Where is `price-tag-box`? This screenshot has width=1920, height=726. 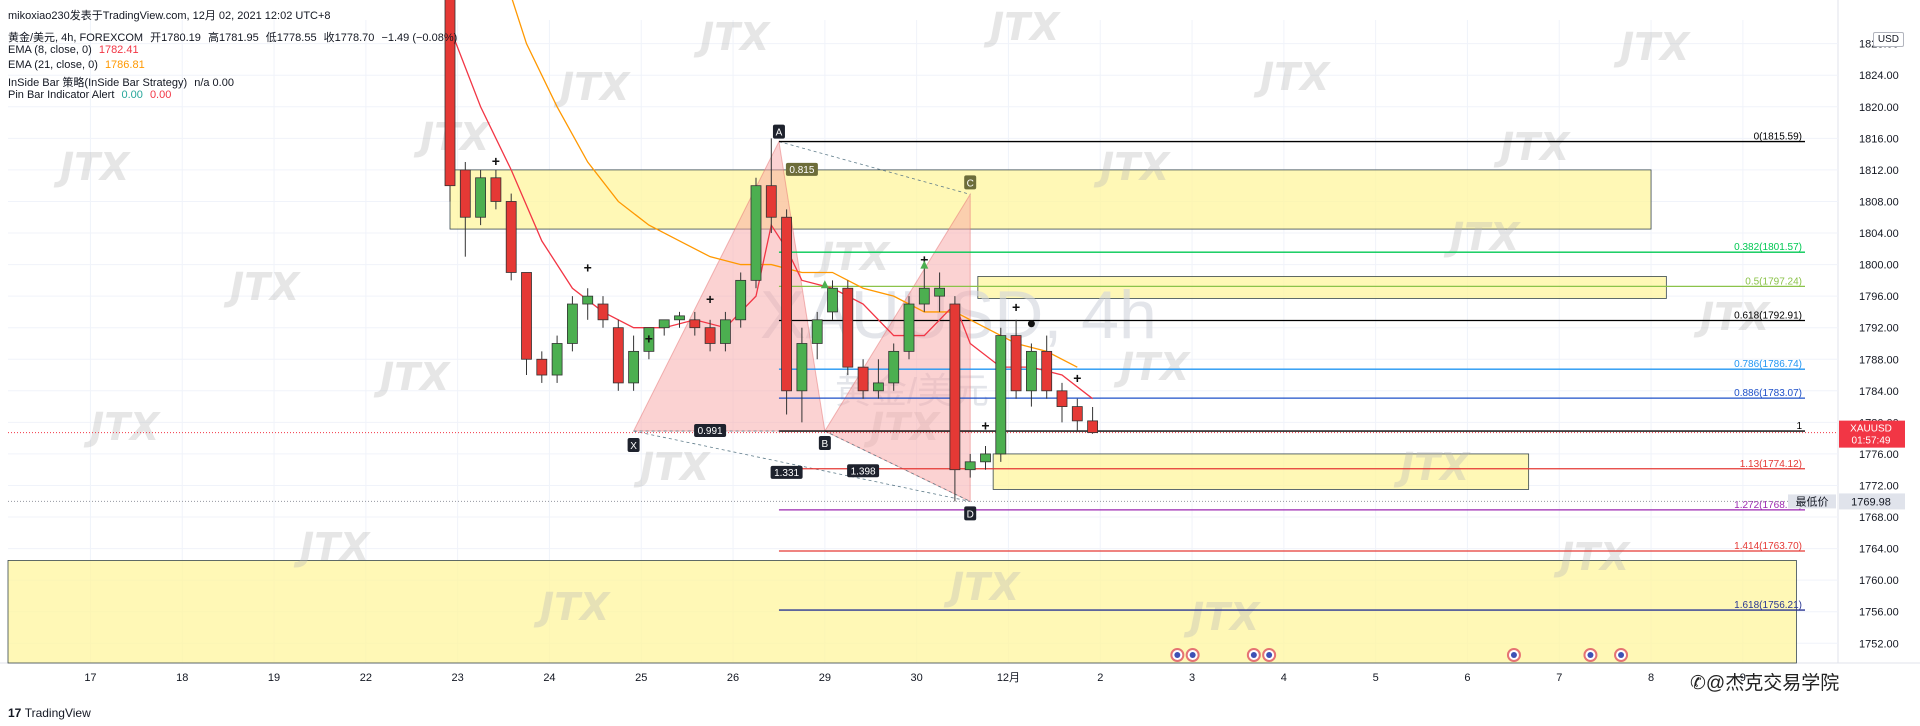 price-tag-box is located at coordinates (1872, 434).